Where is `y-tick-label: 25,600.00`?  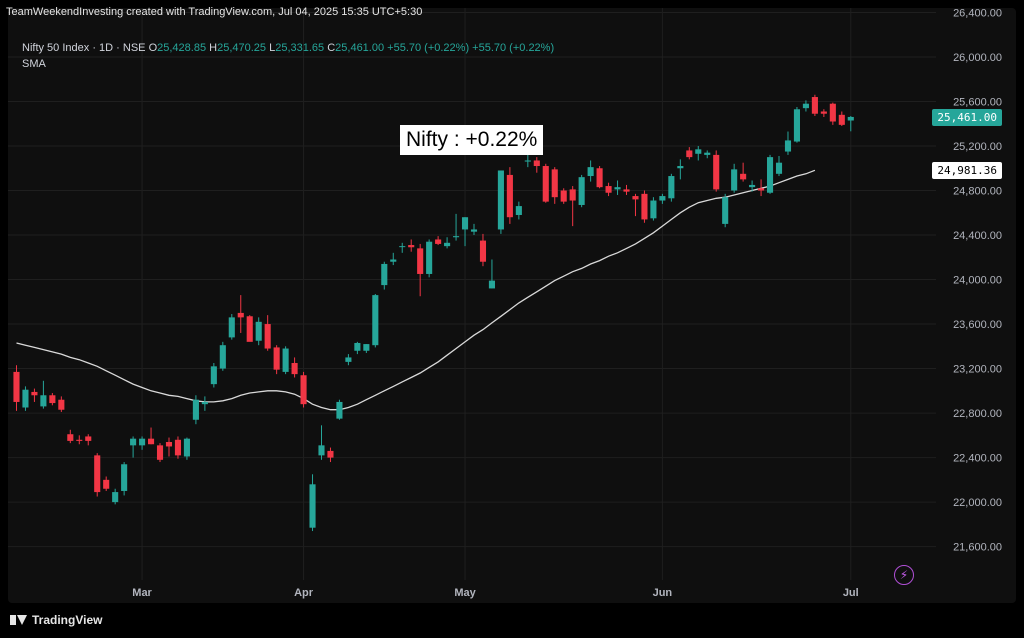 y-tick-label: 25,600.00 is located at coordinates (977, 102).